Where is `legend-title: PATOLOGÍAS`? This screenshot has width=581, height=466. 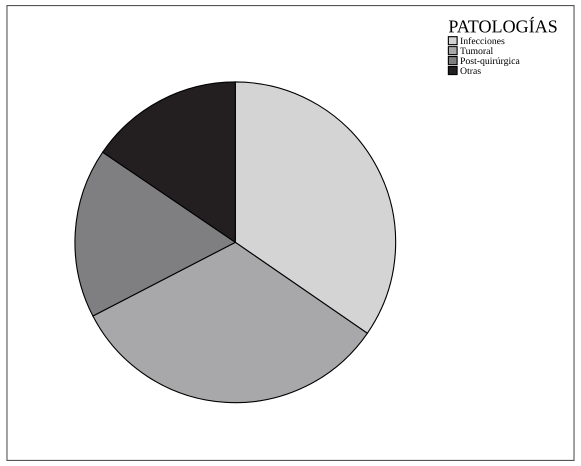
legend-title: PATOLOGÍAS is located at coordinates (502, 24).